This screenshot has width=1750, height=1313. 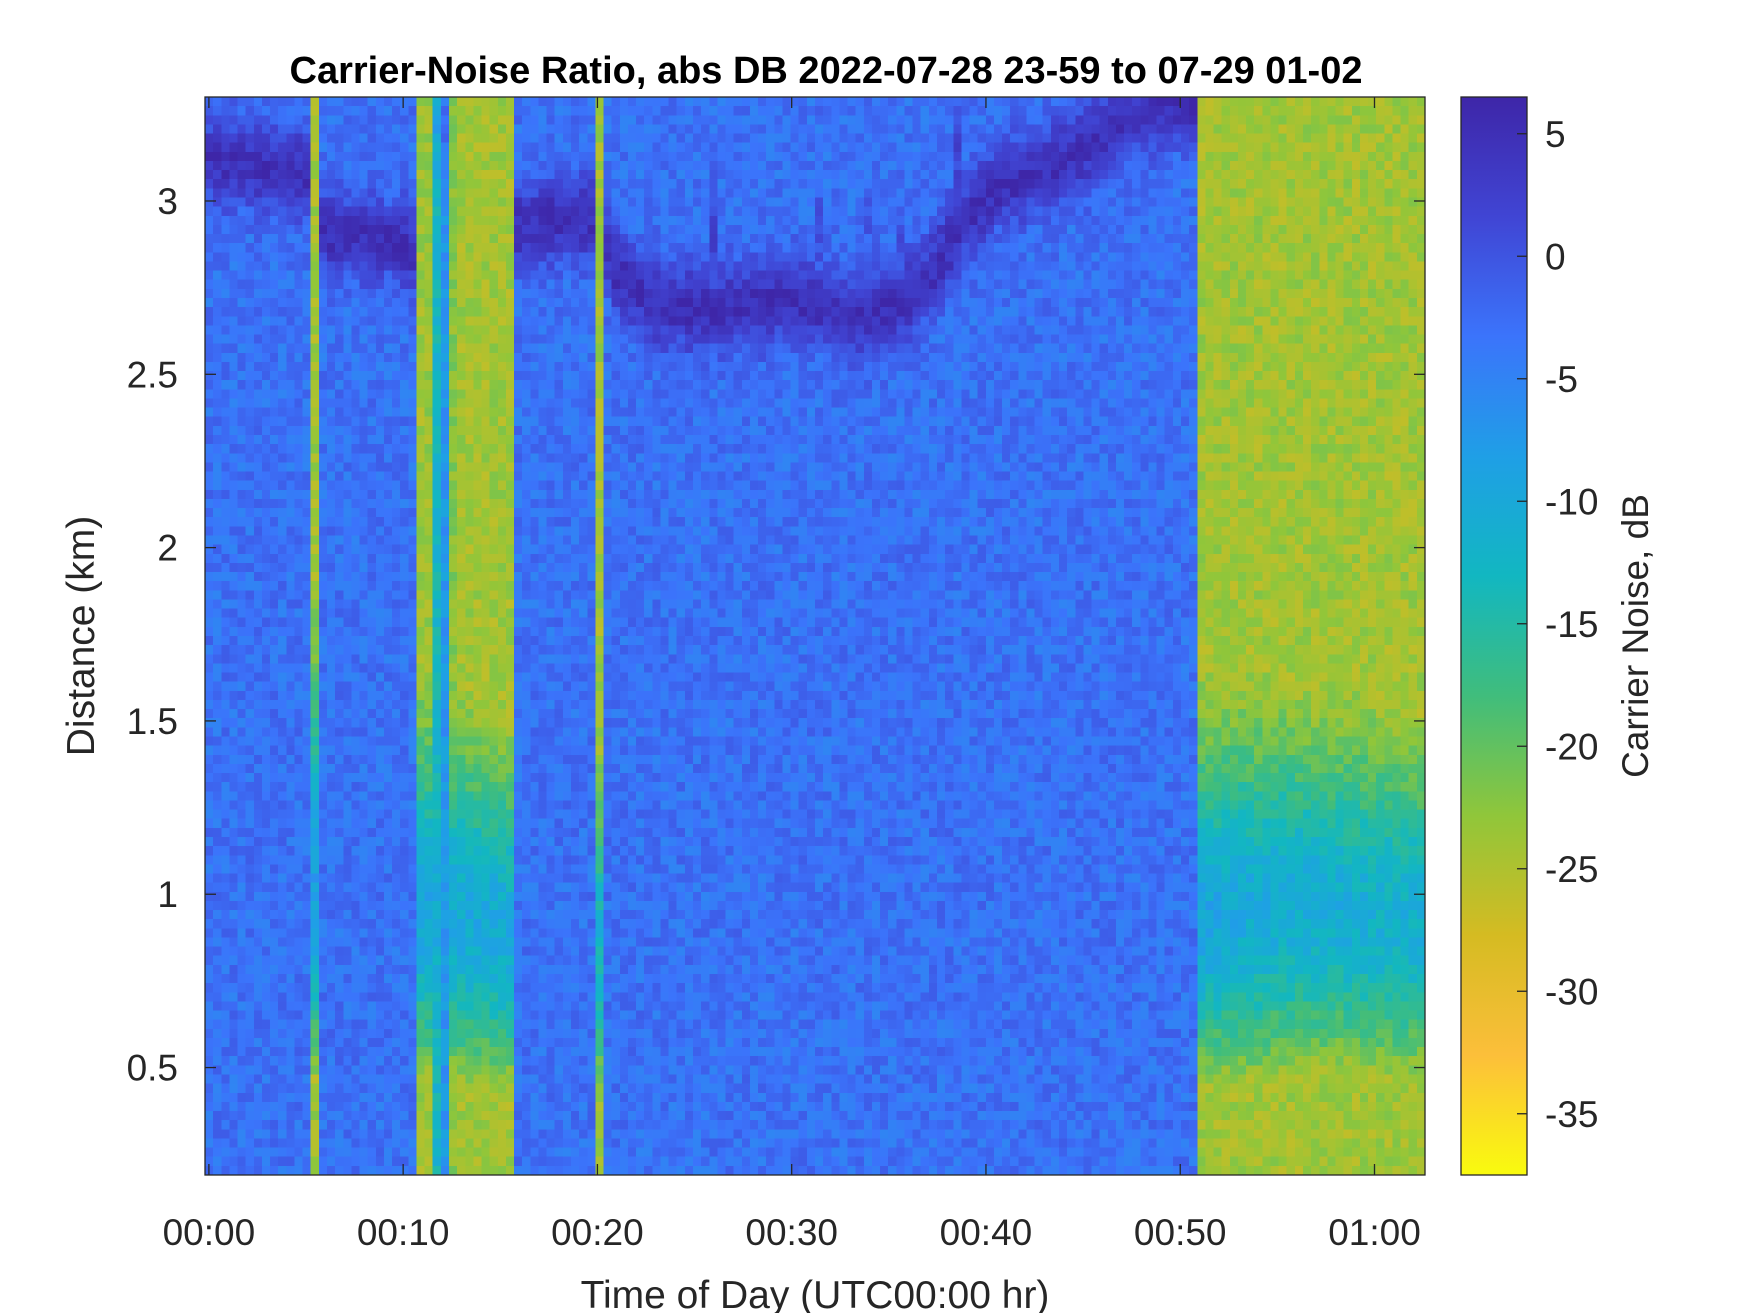 I want to click on colorbar-tick-label: -30, so click(x=1571, y=991).